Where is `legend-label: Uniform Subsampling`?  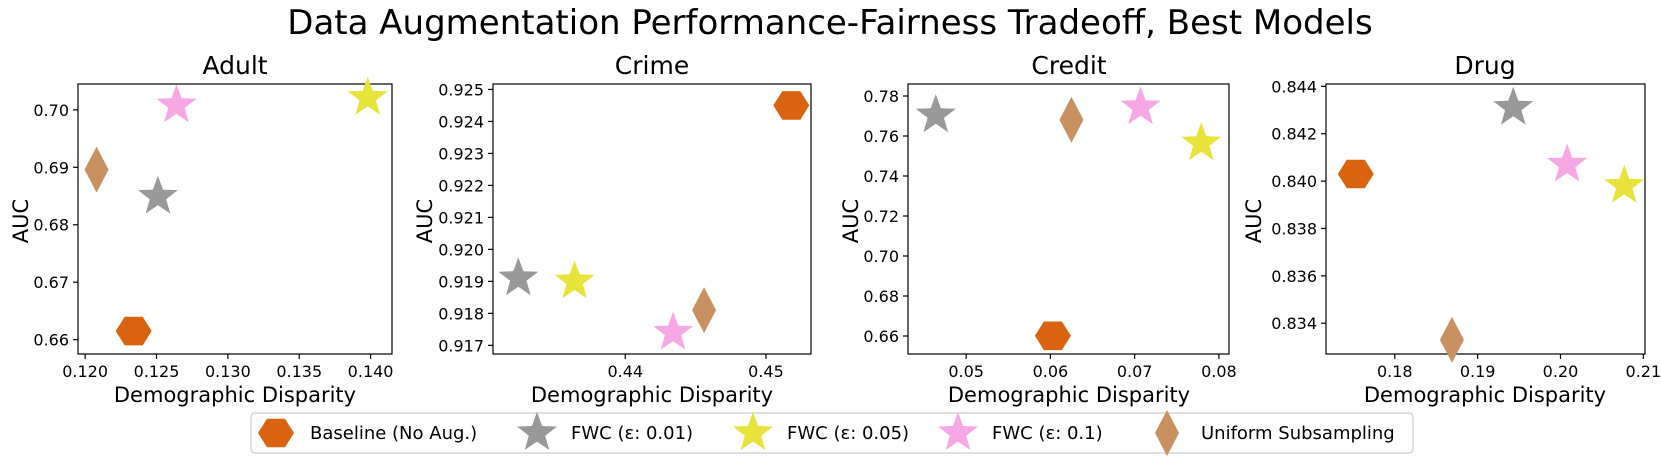
legend-label: Uniform Subsampling is located at coordinates (1298, 433).